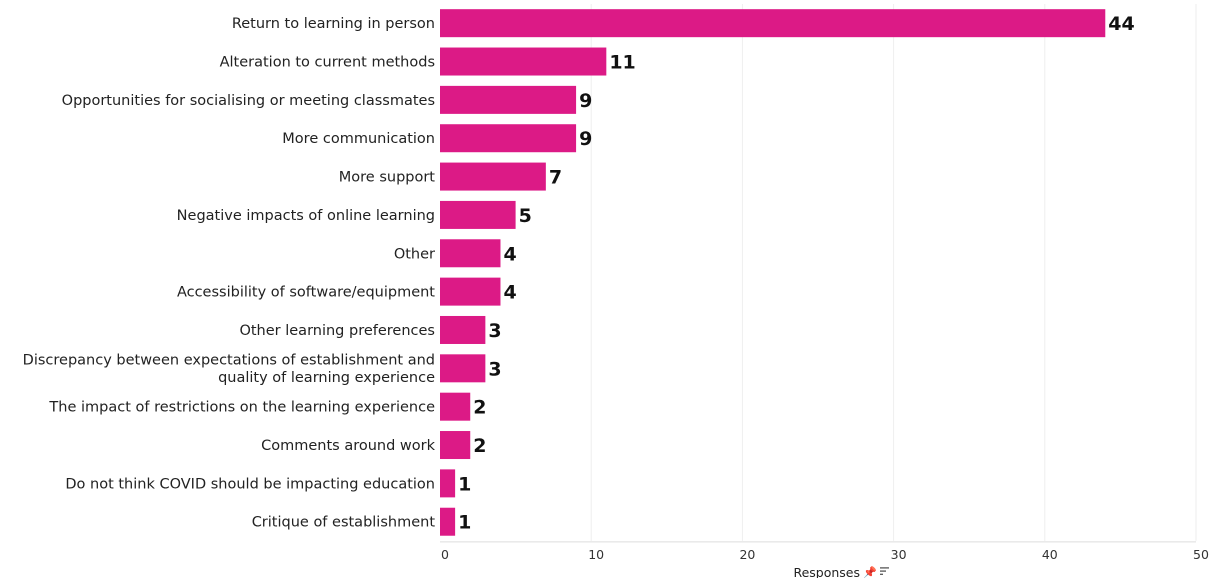 This screenshot has width=1214, height=578. I want to click on category-label-line: More communication, so click(358, 139).